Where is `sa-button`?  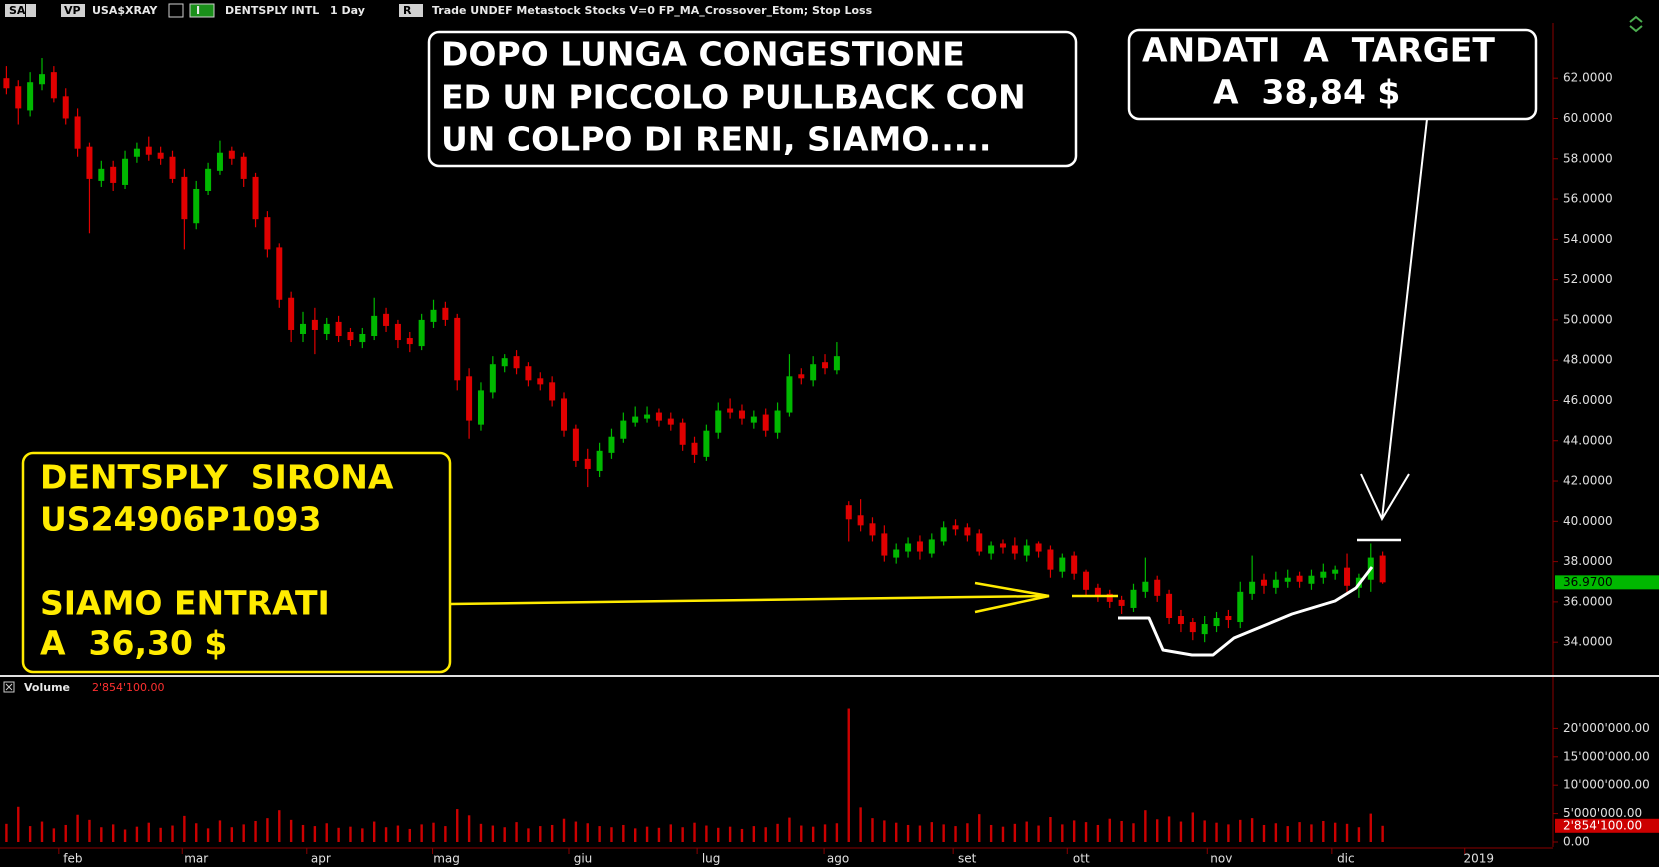 sa-button is located at coordinates (15, 10).